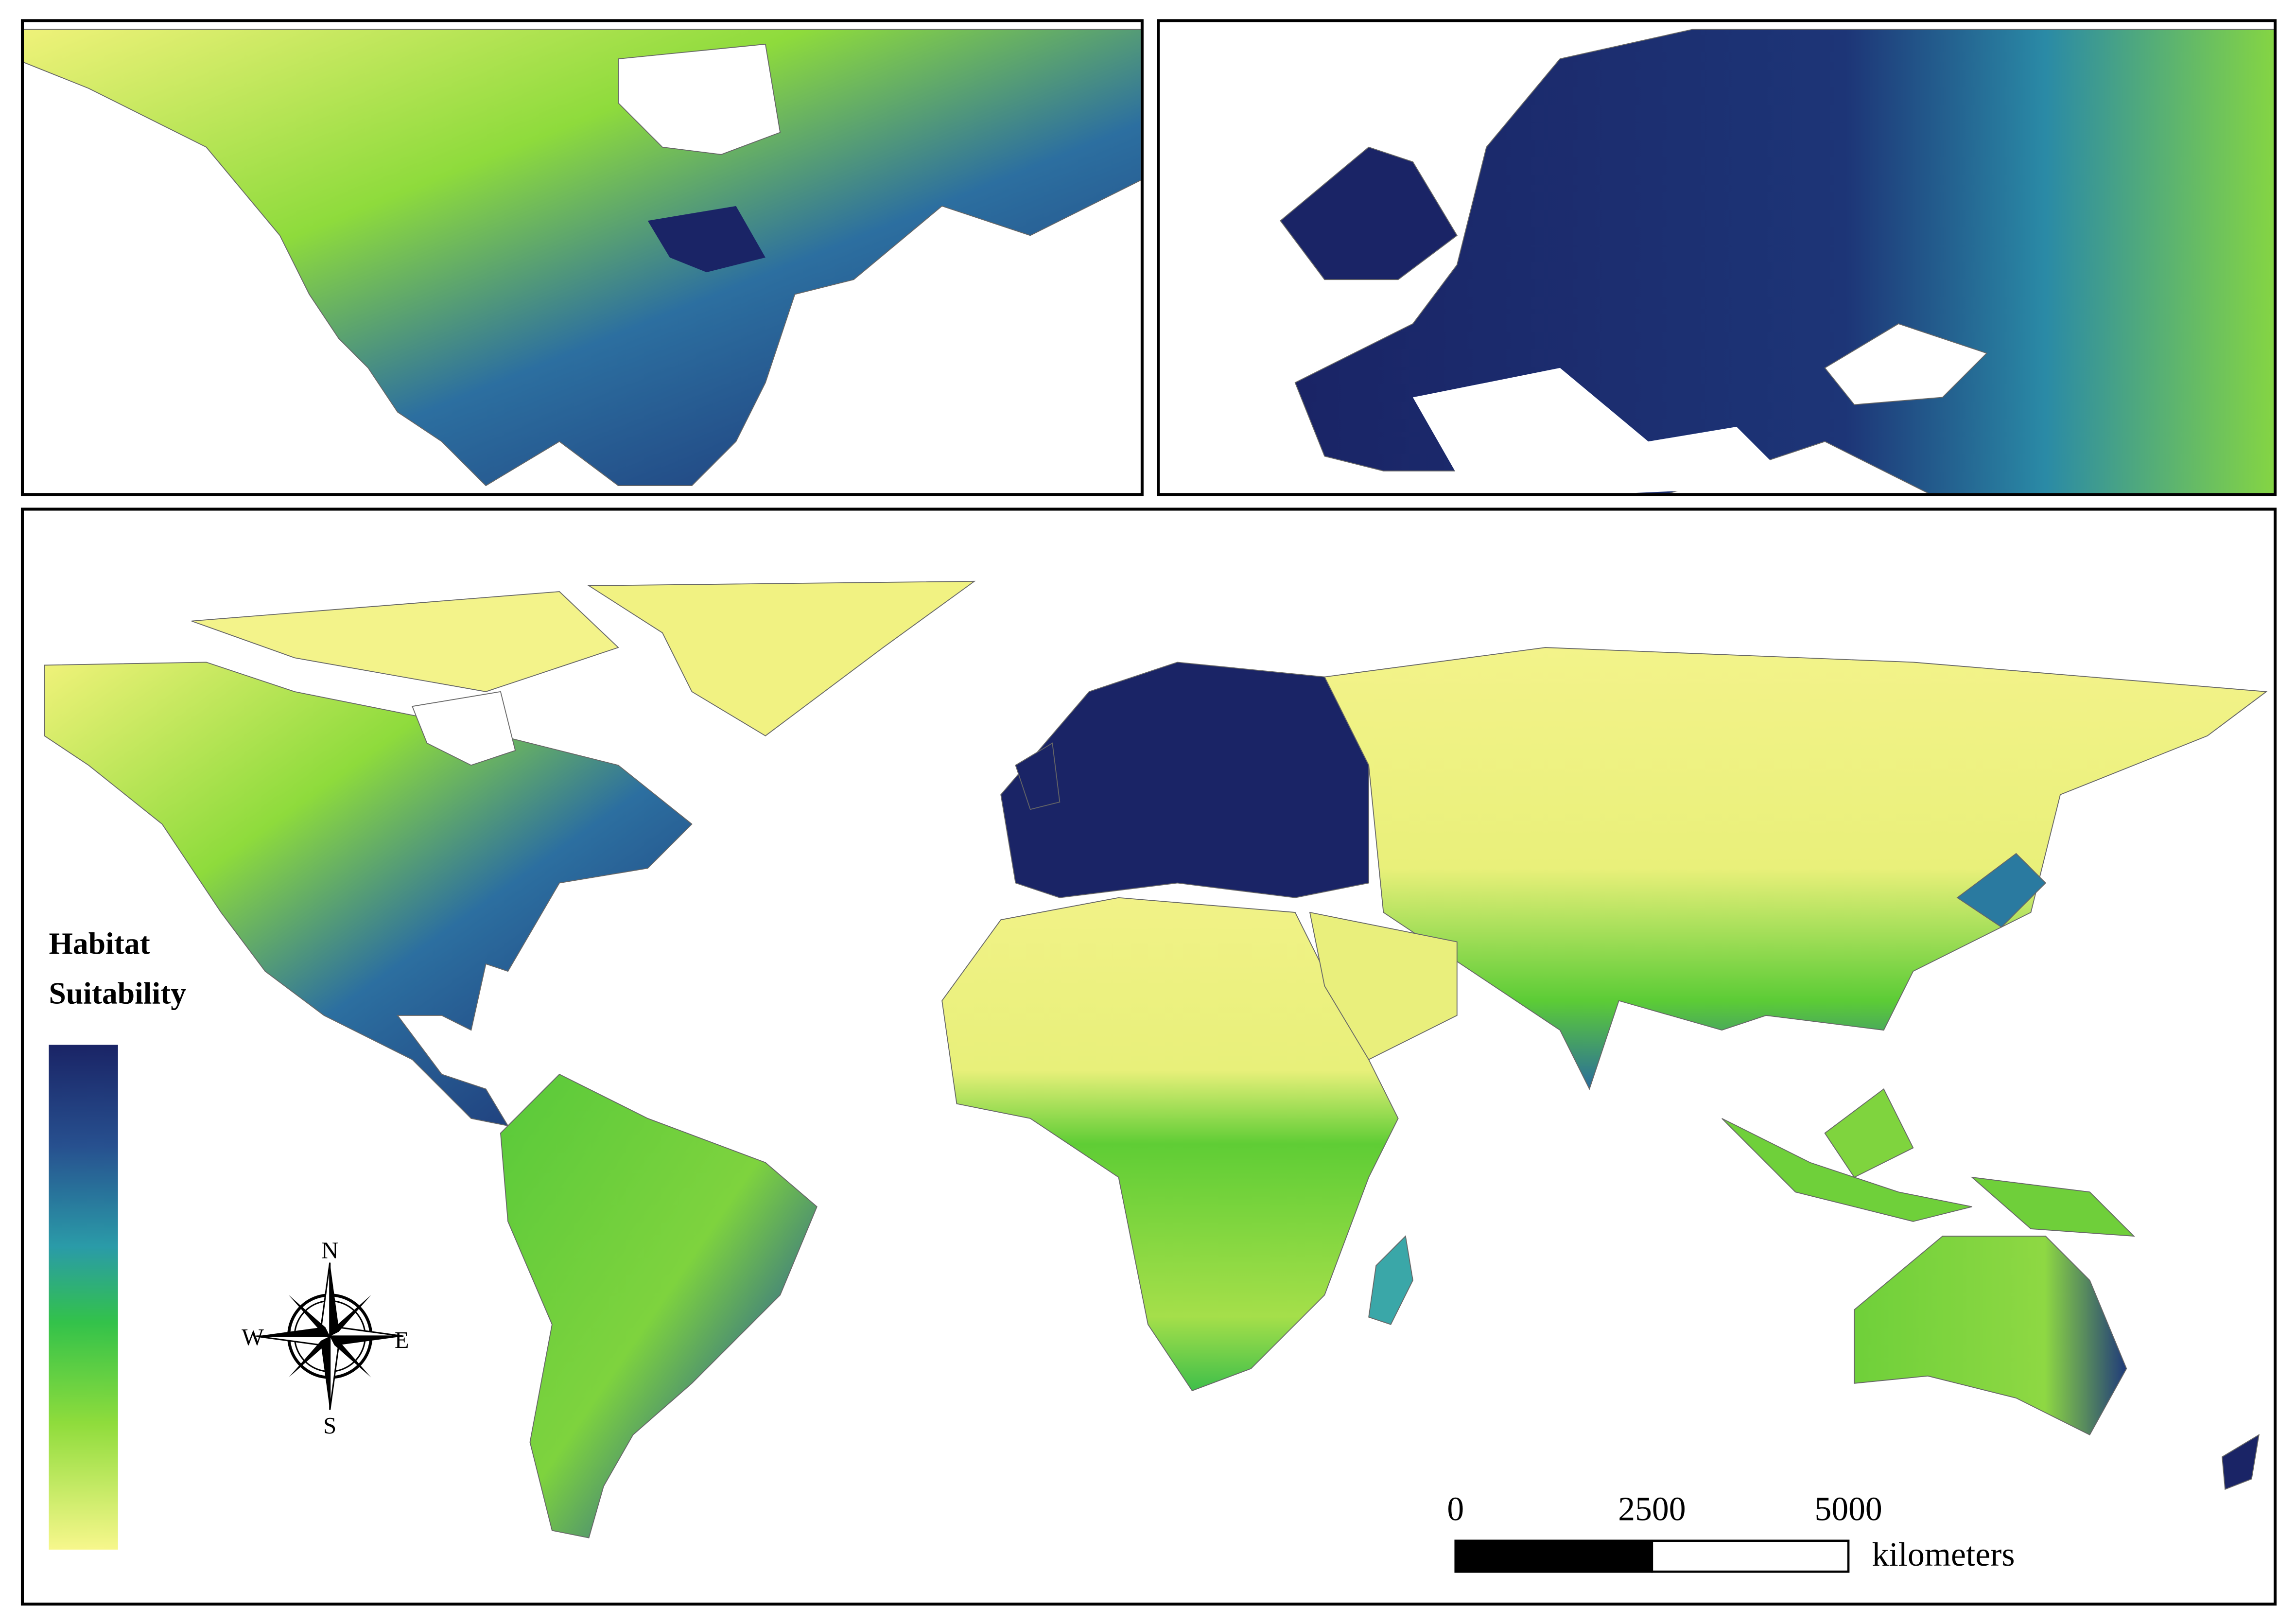  Describe the element at coordinates (99, 943) in the screenshot. I see `legend-title: Habitat` at that location.